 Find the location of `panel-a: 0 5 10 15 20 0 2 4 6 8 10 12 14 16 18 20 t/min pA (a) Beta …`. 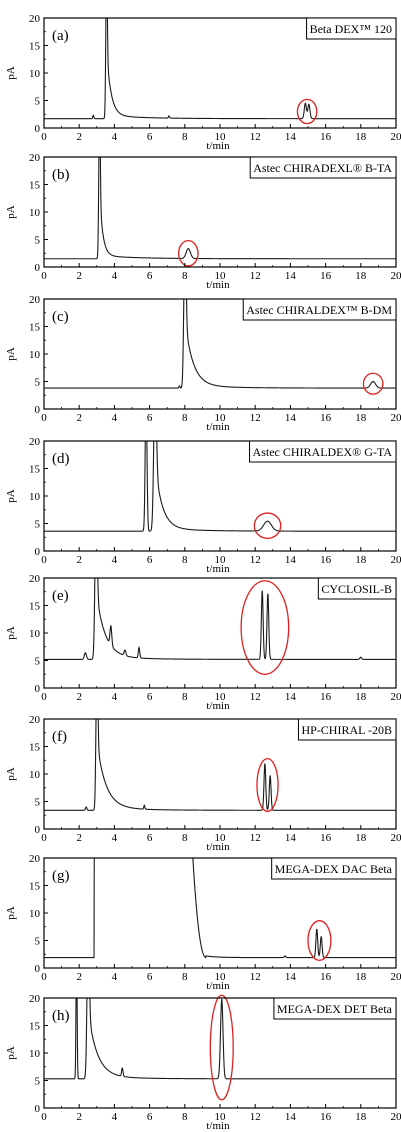

panel-a: 0 5 10 15 20 0 2 4 6 8 10 12 14 16 18 20 t/min pA (a) Beta … is located at coordinates (203, 82).